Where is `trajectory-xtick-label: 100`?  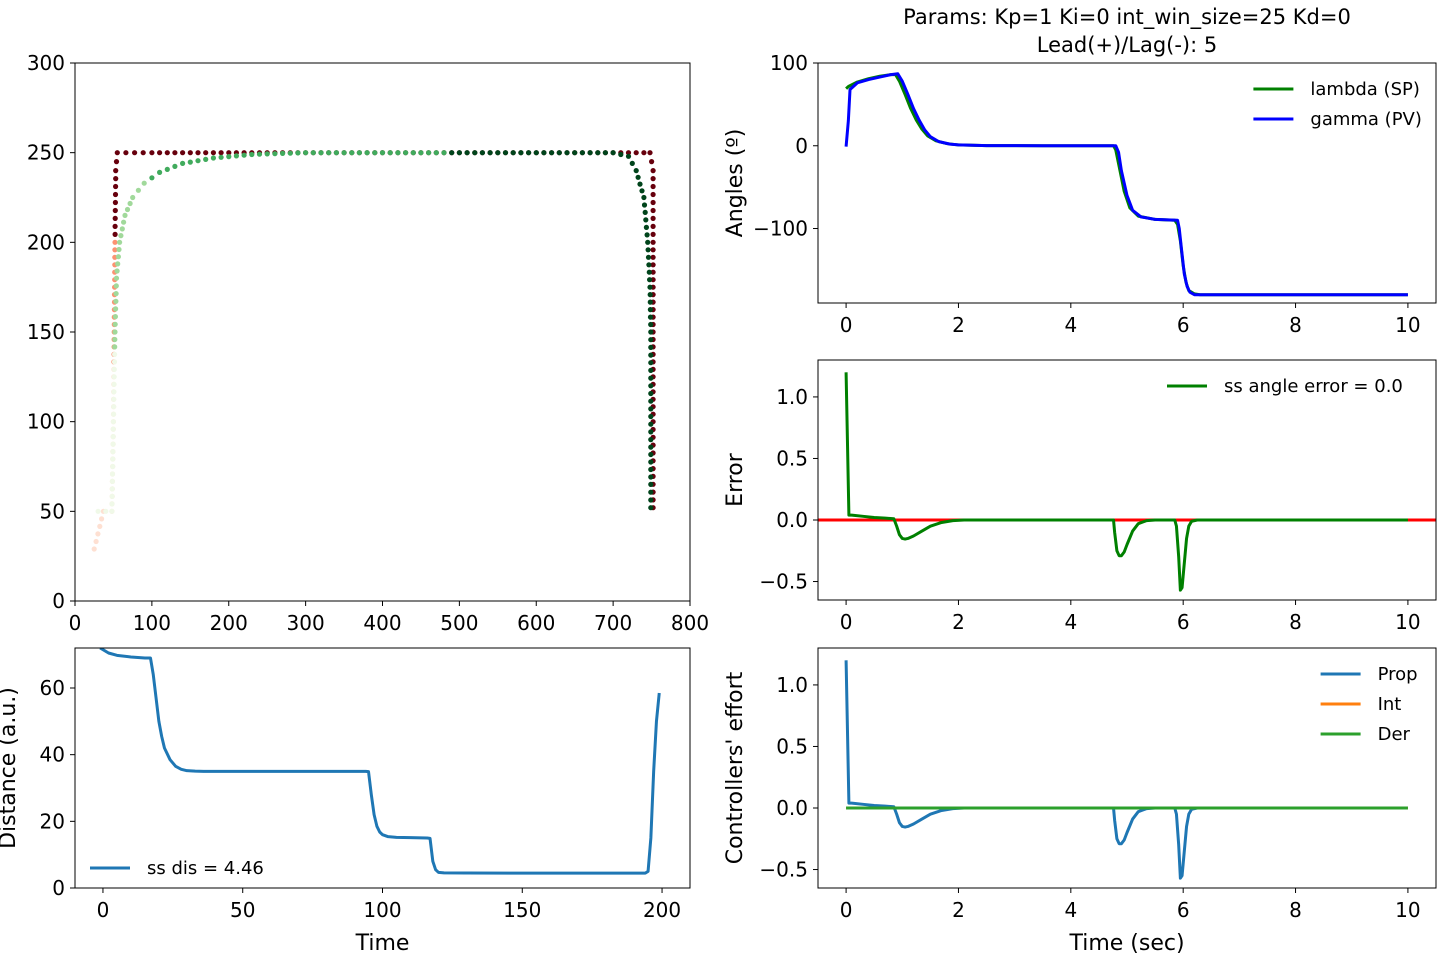
trajectory-xtick-label: 100 is located at coordinates (152, 623).